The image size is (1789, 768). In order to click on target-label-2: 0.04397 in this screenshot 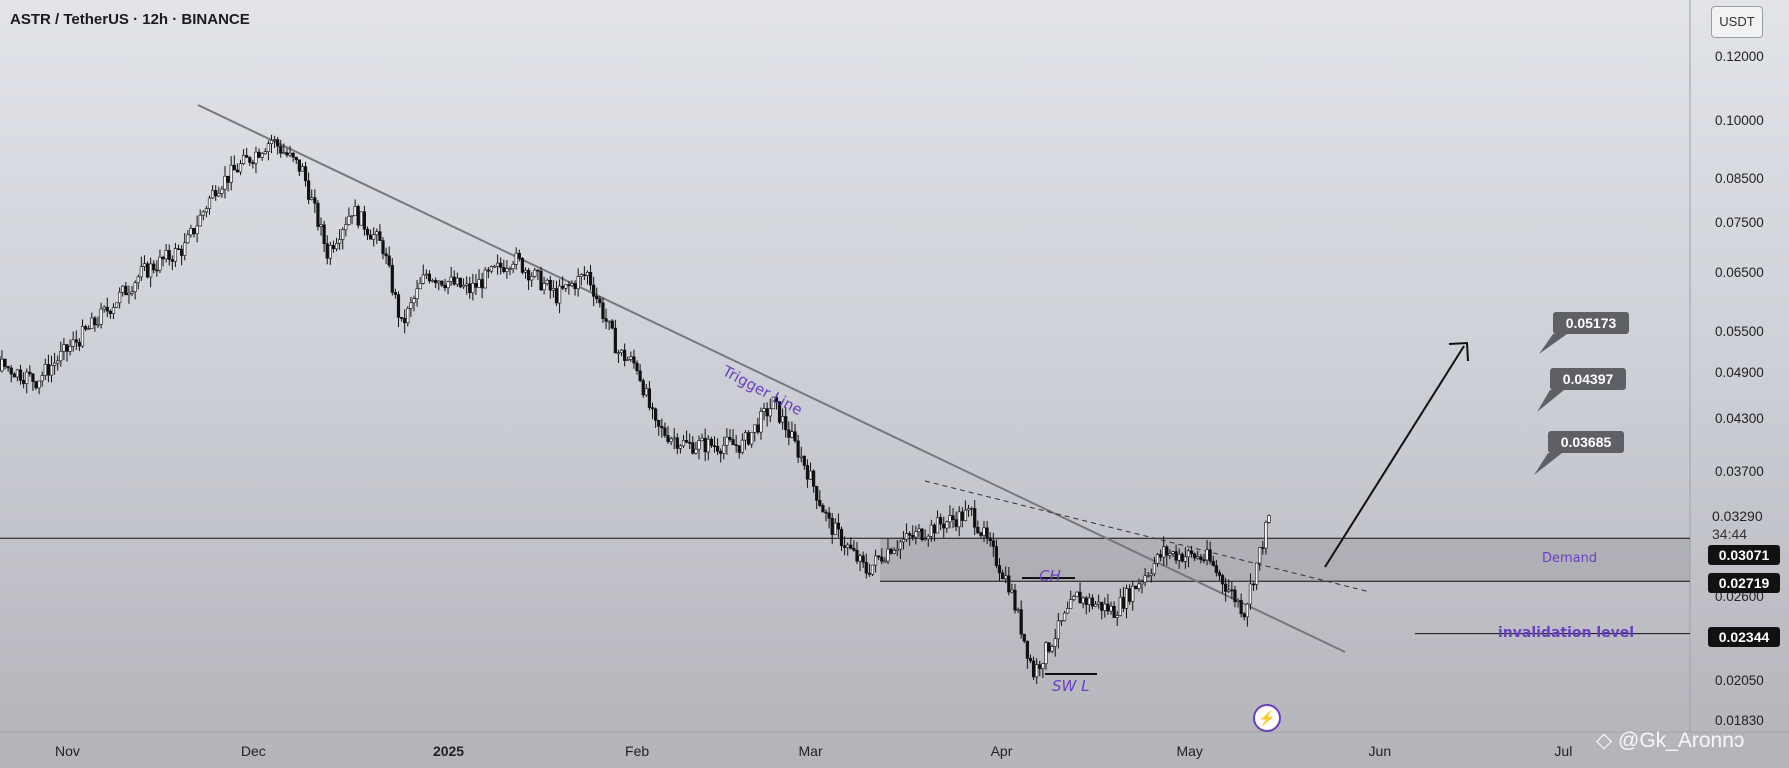, I will do `click(1588, 379)`.